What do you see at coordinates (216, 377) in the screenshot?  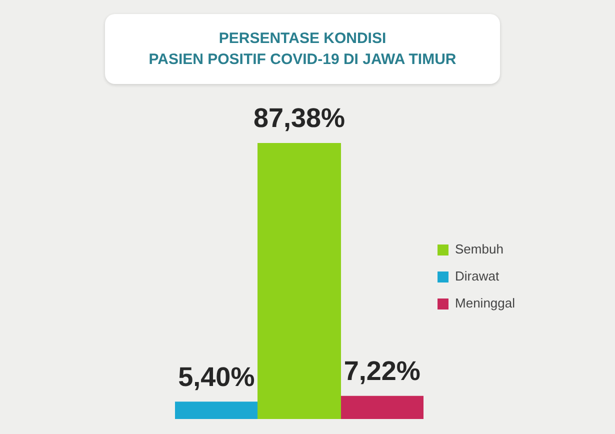 I see `data-label: 5,40%` at bounding box center [216, 377].